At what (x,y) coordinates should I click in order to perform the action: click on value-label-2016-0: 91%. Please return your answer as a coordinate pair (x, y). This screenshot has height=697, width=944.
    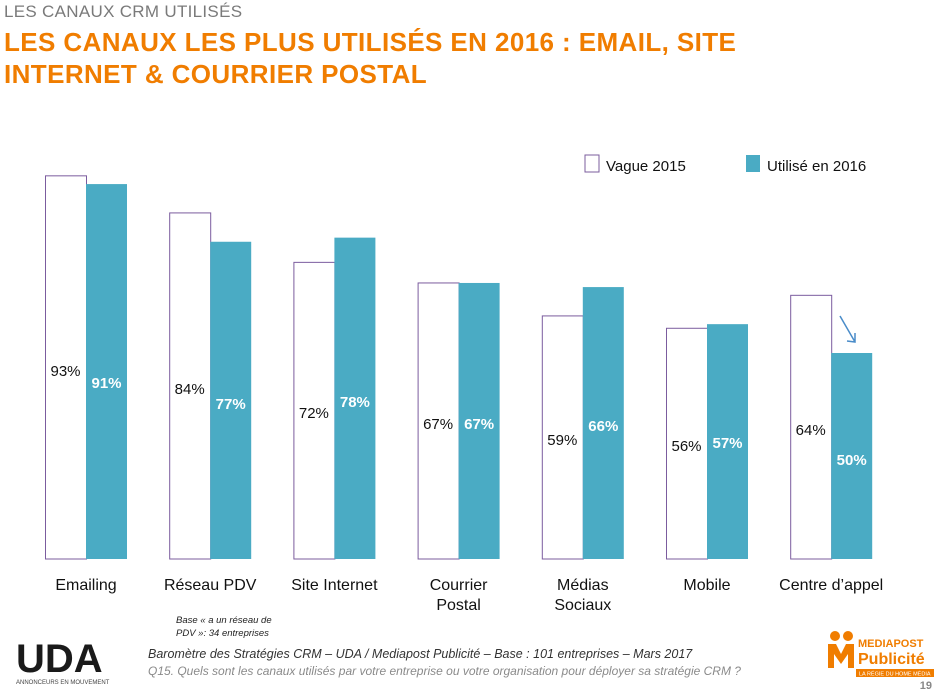
    Looking at the image, I should click on (106, 383).